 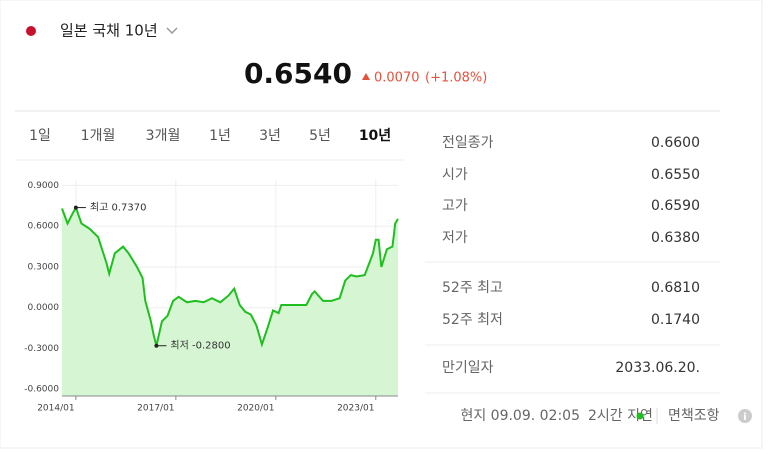 What do you see at coordinates (640, 416) in the screenshot?
I see `live-dot` at bounding box center [640, 416].